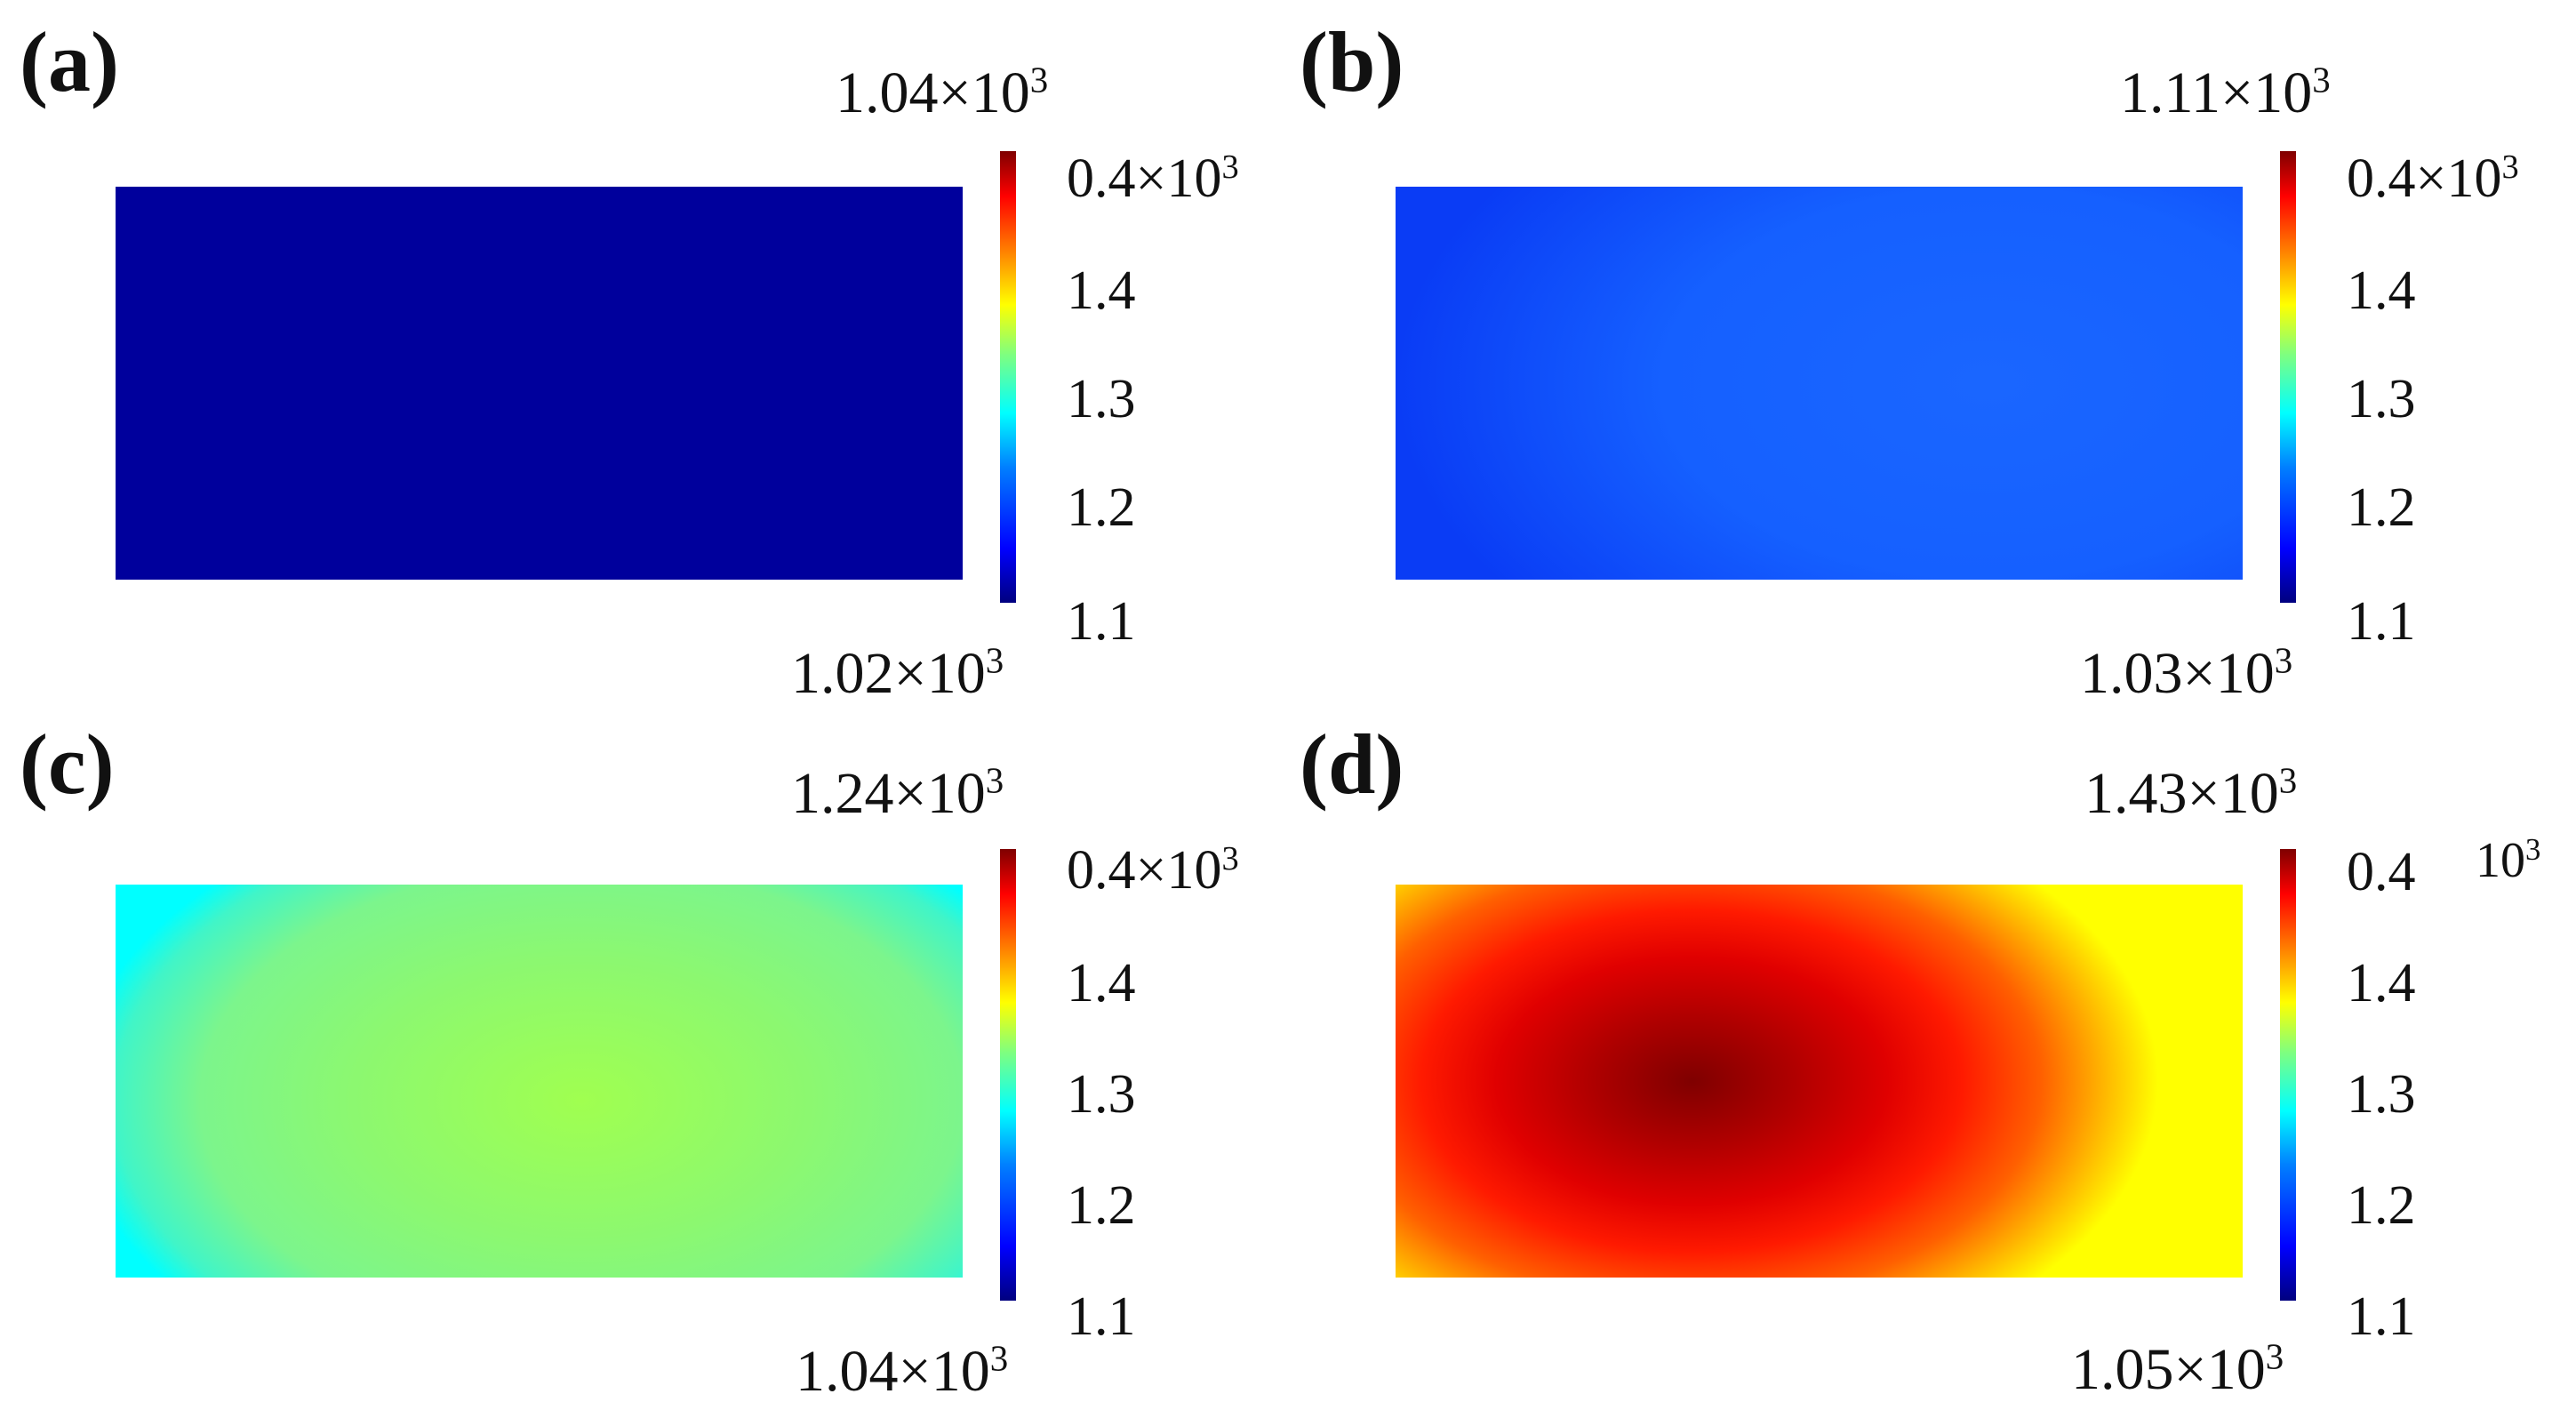  What do you see at coordinates (2508, 859) in the screenshot?
I see `colorbar-unit: 103` at bounding box center [2508, 859].